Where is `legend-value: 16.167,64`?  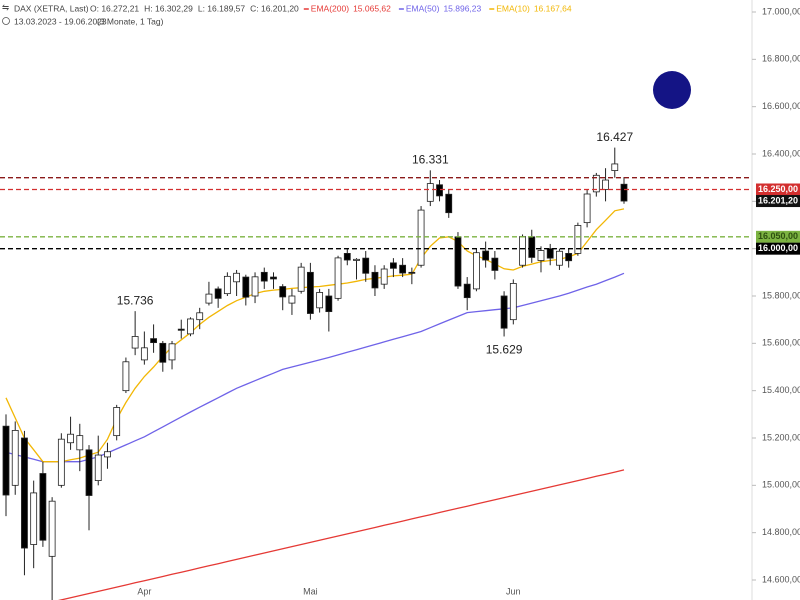 legend-value: 16.167,64 is located at coordinates (553, 8).